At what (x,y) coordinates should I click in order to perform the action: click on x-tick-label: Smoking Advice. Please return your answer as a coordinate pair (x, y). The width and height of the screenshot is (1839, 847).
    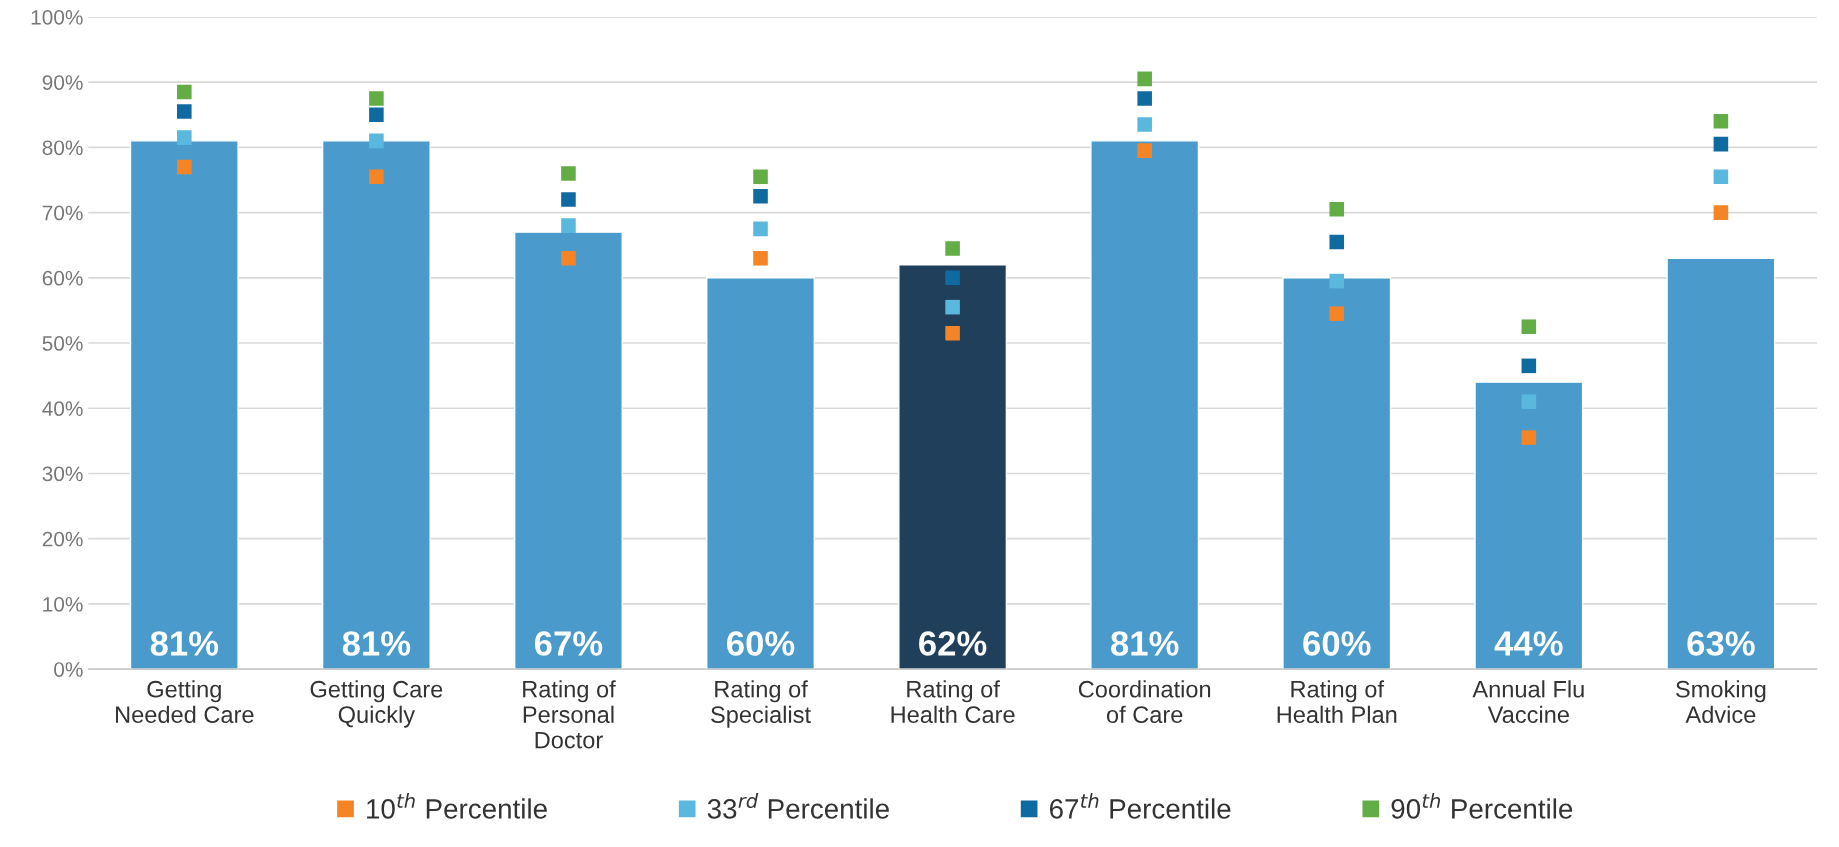
    Looking at the image, I should click on (1721, 702).